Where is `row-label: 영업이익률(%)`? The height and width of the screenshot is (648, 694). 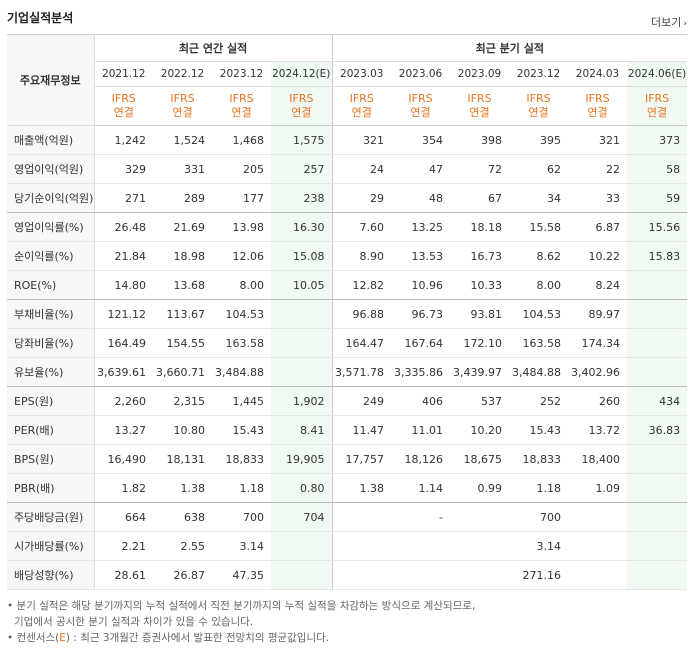
row-label: 영업이익률(%) is located at coordinates (51, 227).